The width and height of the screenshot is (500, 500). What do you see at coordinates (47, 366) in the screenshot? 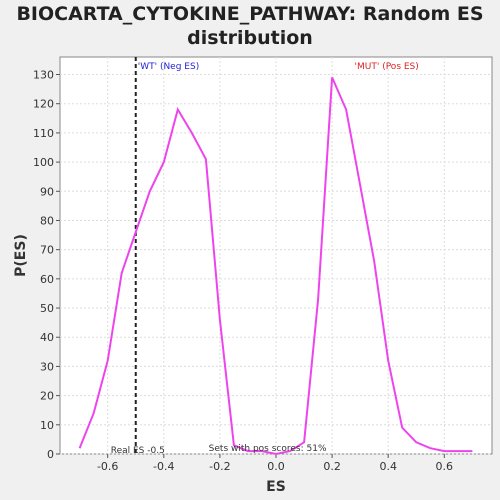
I see `y-tick-label: 30` at bounding box center [47, 366].